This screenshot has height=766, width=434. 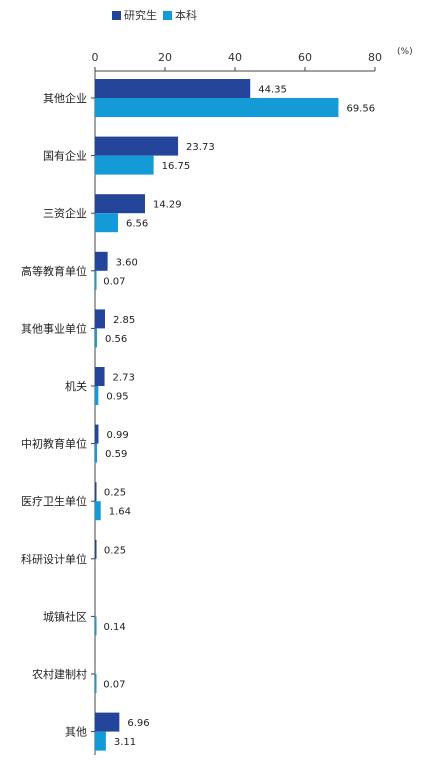 I want to click on category-label: 中初教育单位, so click(x=54, y=444).